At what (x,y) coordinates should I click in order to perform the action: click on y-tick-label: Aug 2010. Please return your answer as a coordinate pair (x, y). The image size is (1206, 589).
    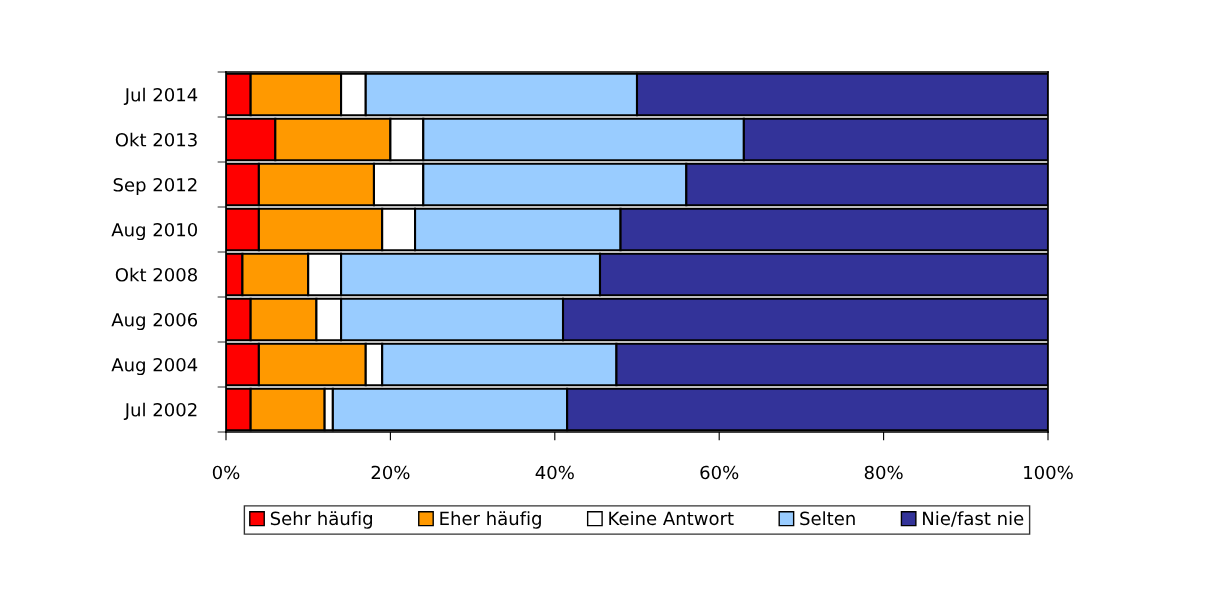
    Looking at the image, I should click on (154, 231).